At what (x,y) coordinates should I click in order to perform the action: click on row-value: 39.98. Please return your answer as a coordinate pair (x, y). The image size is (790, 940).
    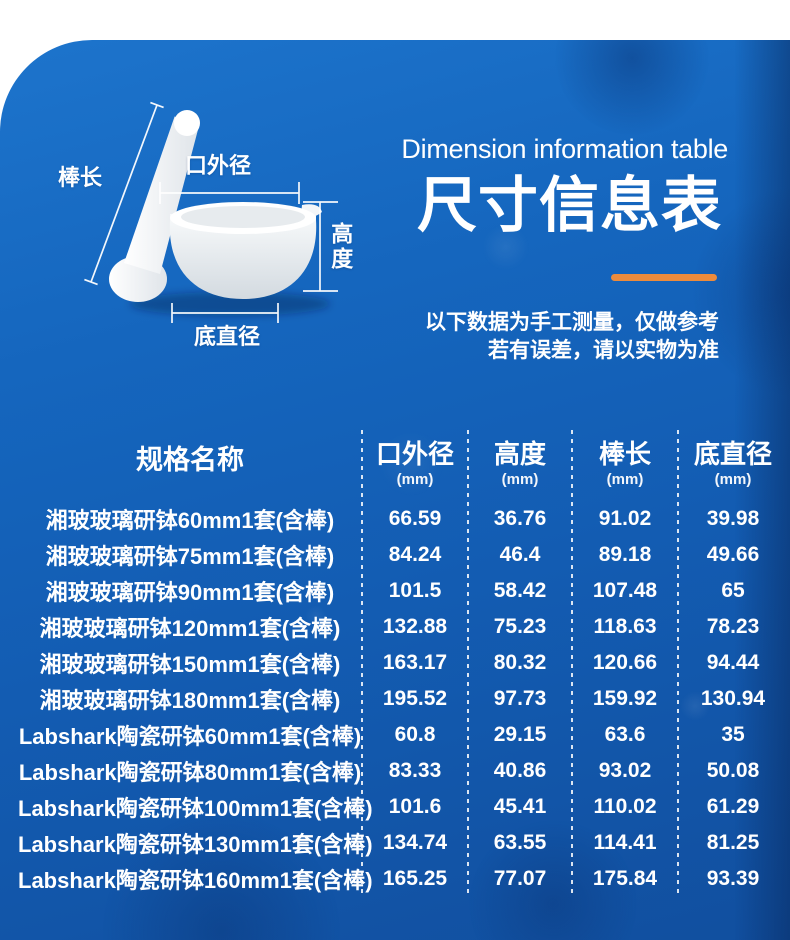
    Looking at the image, I should click on (733, 518).